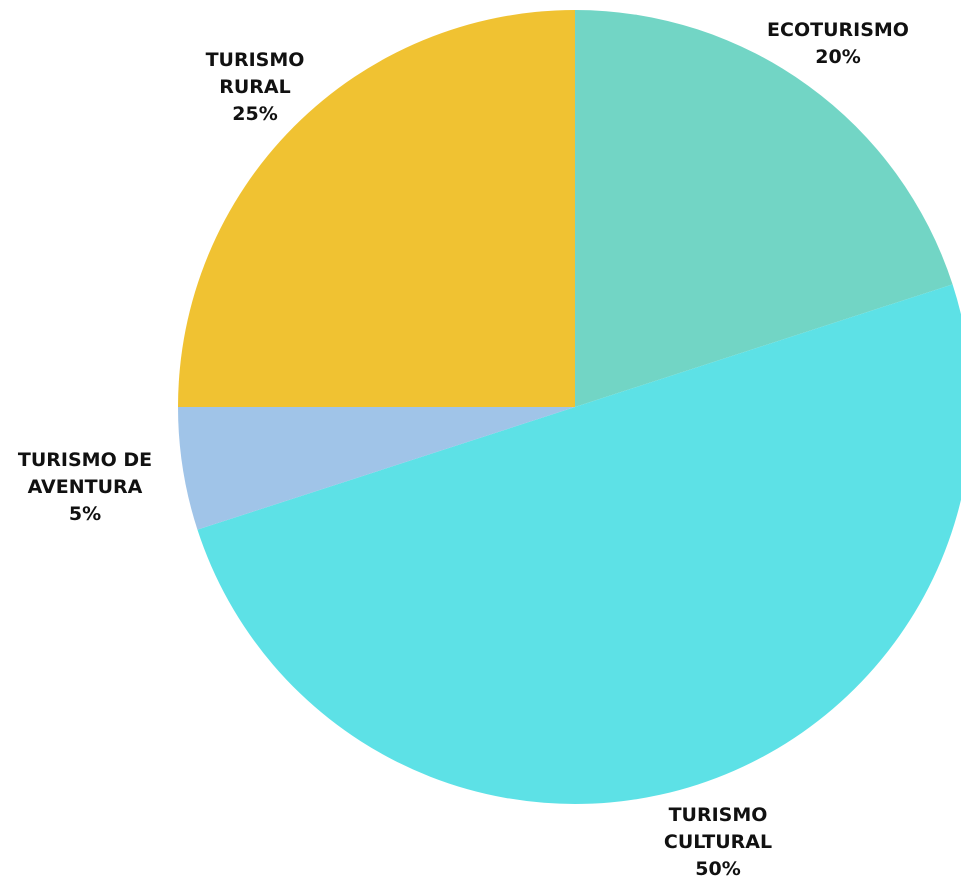  What do you see at coordinates (718, 828) in the screenshot?
I see `category-label: TURISMO CULTURAL` at bounding box center [718, 828].